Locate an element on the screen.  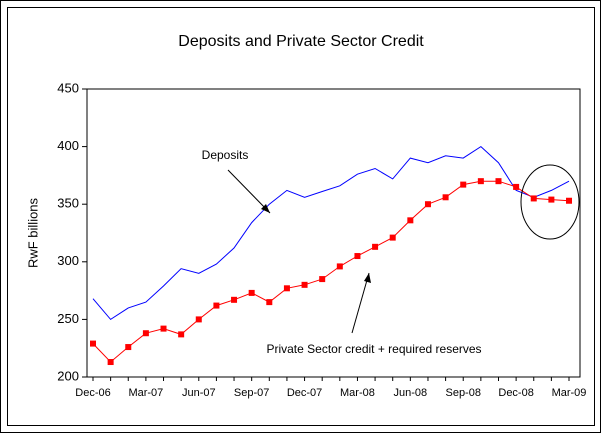
x-tick-label: Mar-07 is located at coordinates (145, 393).